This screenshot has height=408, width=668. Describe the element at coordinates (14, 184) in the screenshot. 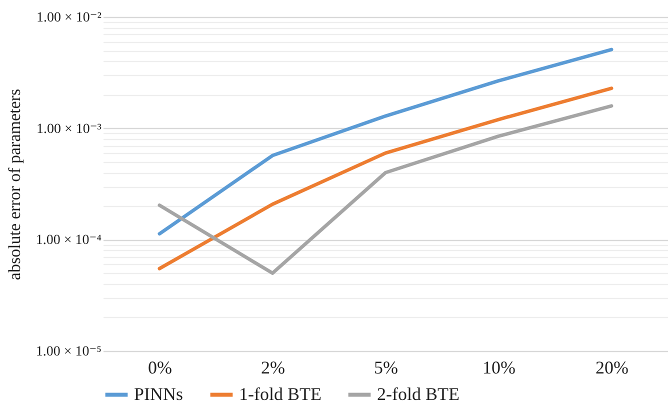

I see `y-axis-title: absolute error of parameters` at that location.